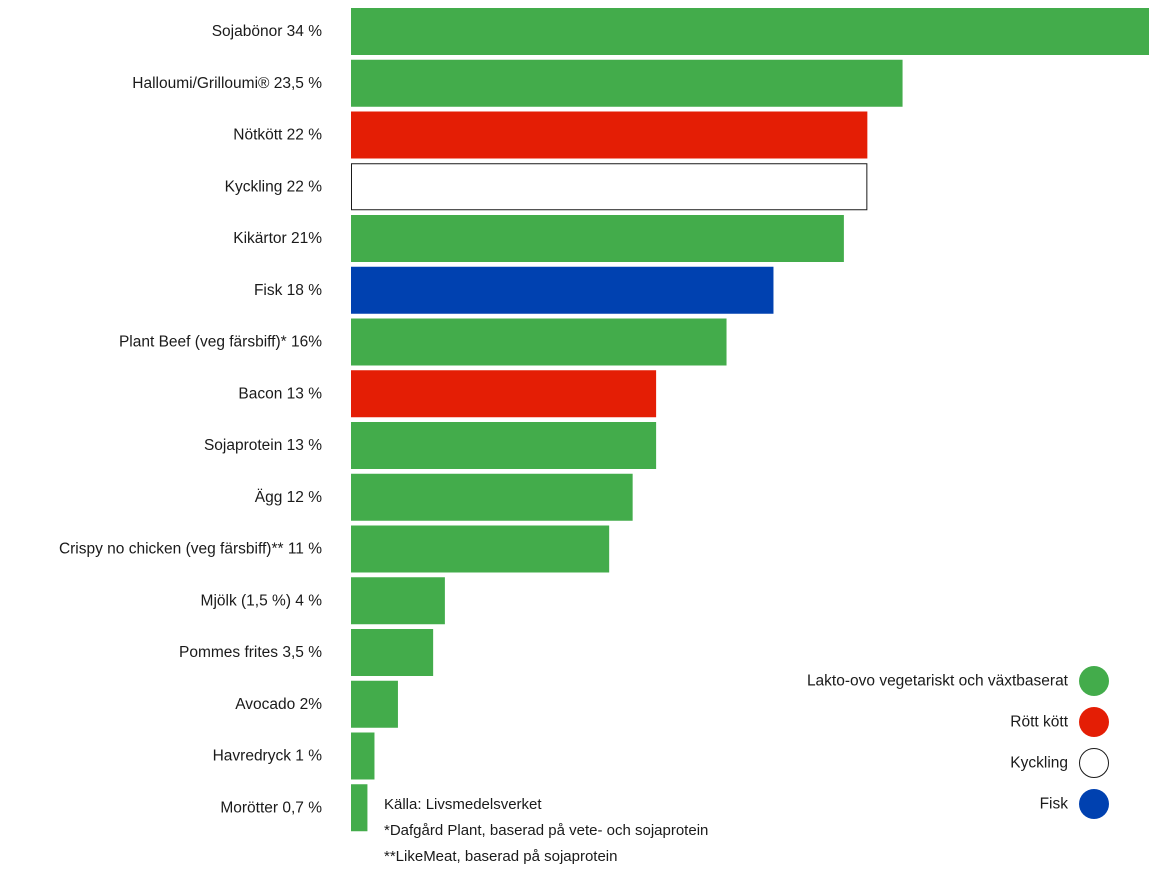 The width and height of the screenshot is (1155, 871). What do you see at coordinates (288, 497) in the screenshot?
I see `category-label-9: Ägg 12 %` at bounding box center [288, 497].